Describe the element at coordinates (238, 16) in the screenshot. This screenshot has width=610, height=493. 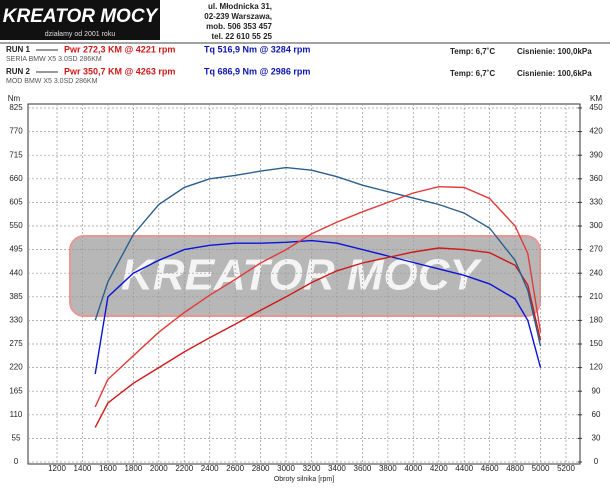
I see `address-line: 02-239 Warszawa,` at that location.